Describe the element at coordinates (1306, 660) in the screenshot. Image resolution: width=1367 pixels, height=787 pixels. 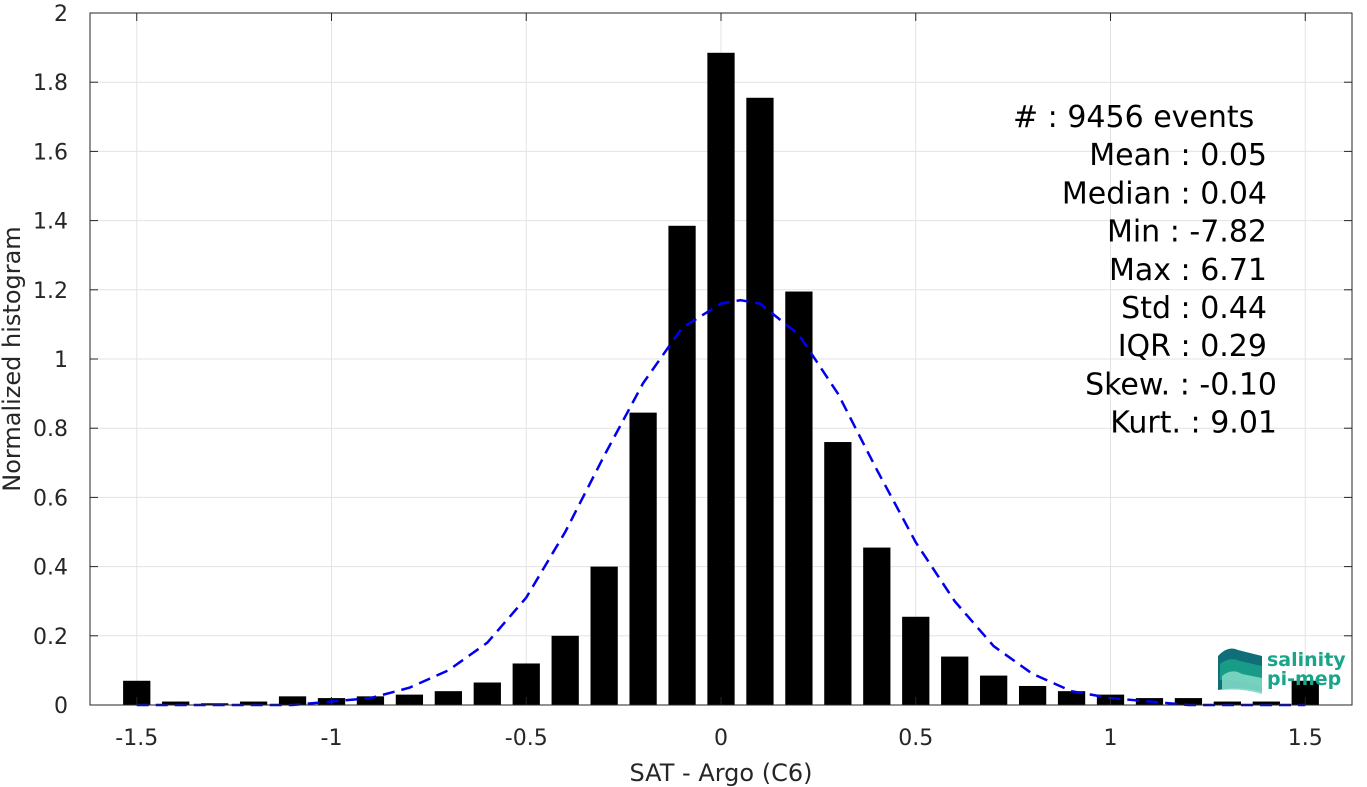
I see `logo-text-line1: salinity` at that location.